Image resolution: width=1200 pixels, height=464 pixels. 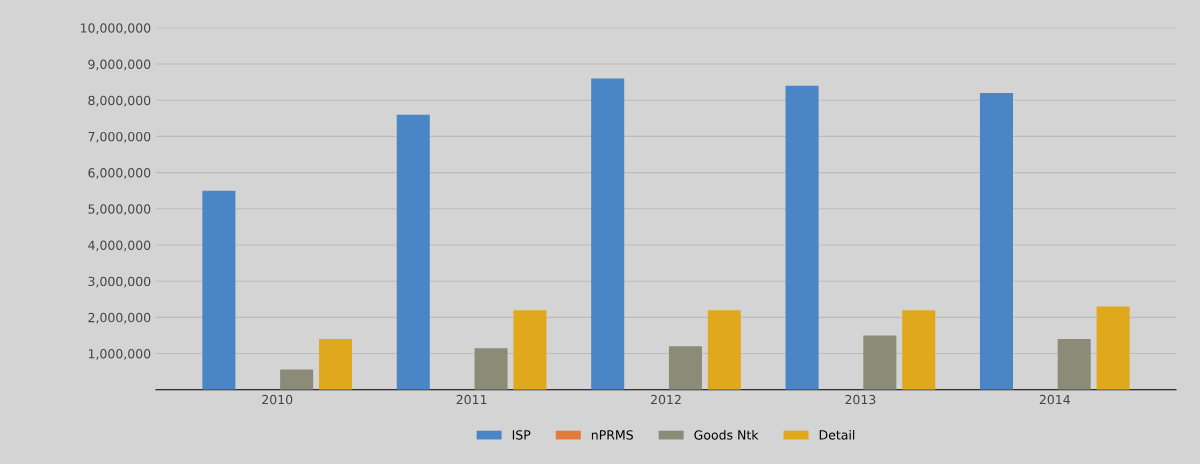 What do you see at coordinates (119, 137) in the screenshot?
I see `y-tick-label: 7,000,000` at bounding box center [119, 137].